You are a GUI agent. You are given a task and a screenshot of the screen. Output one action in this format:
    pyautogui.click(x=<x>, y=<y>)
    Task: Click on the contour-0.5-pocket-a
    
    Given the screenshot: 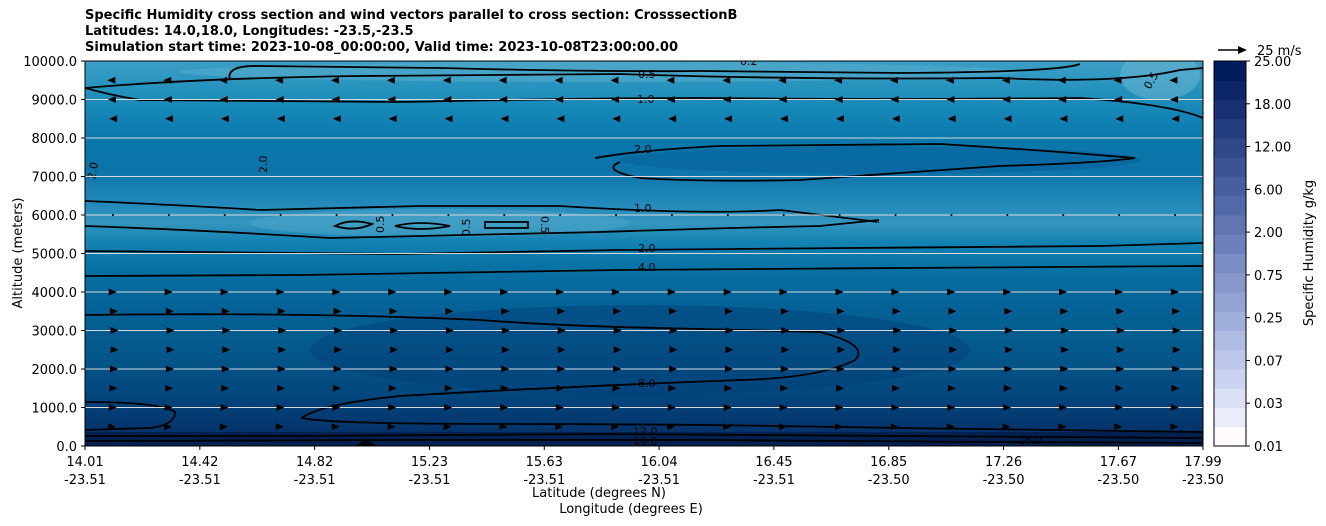 What is the action you would take?
    pyautogui.click(x=353, y=225)
    